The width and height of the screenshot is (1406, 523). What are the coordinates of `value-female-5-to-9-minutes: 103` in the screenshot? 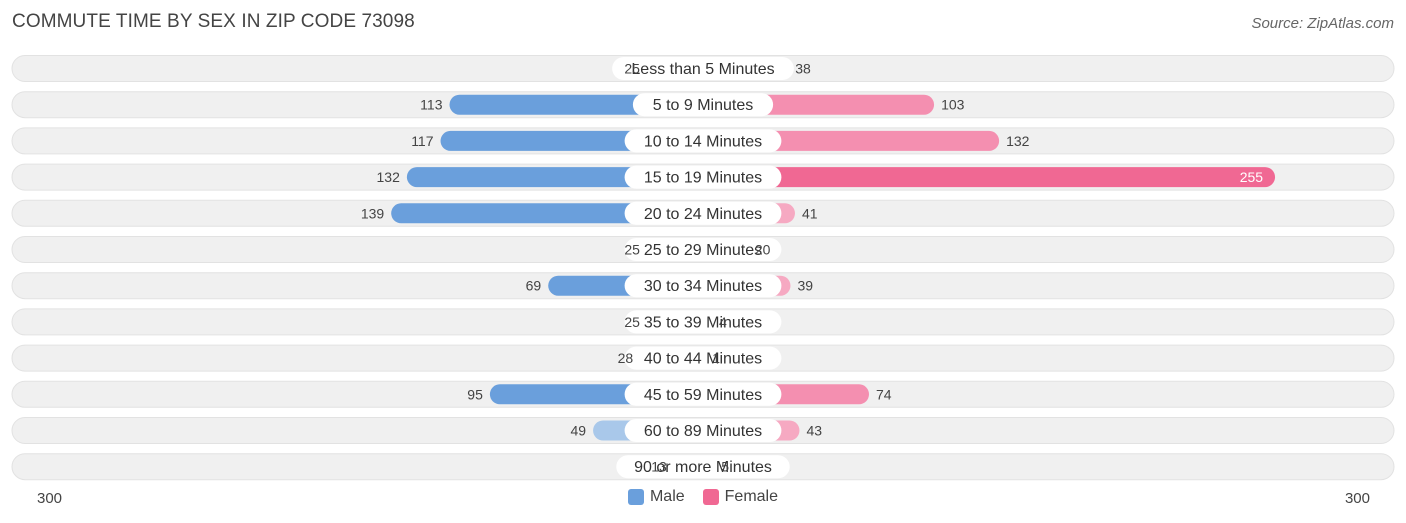 It's located at (953, 105).